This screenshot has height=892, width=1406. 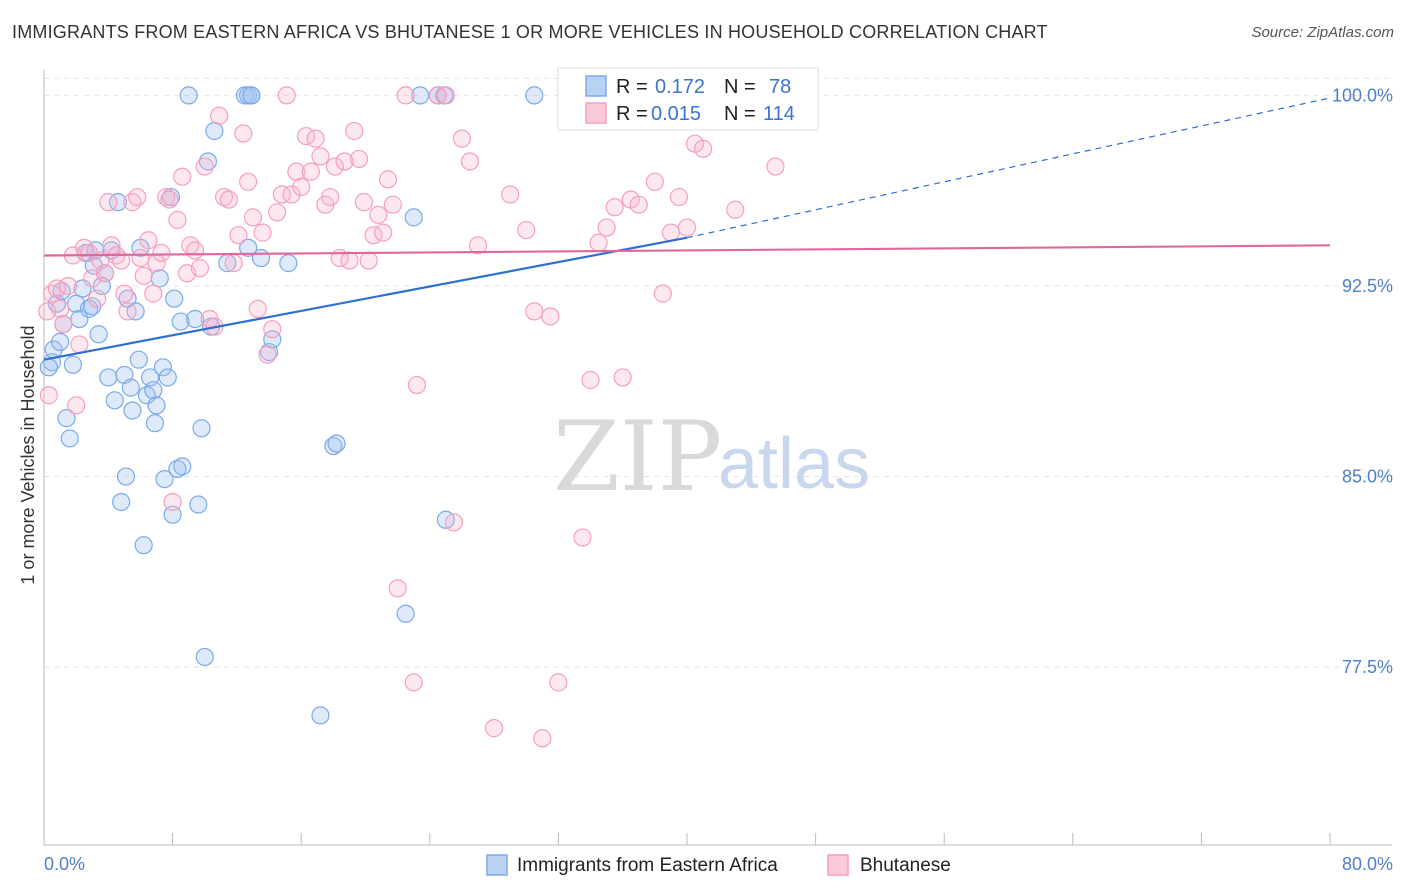 I want to click on bottom-legend: Immigrants from Eastern Africa Bhutanese, so click(x=718, y=865).